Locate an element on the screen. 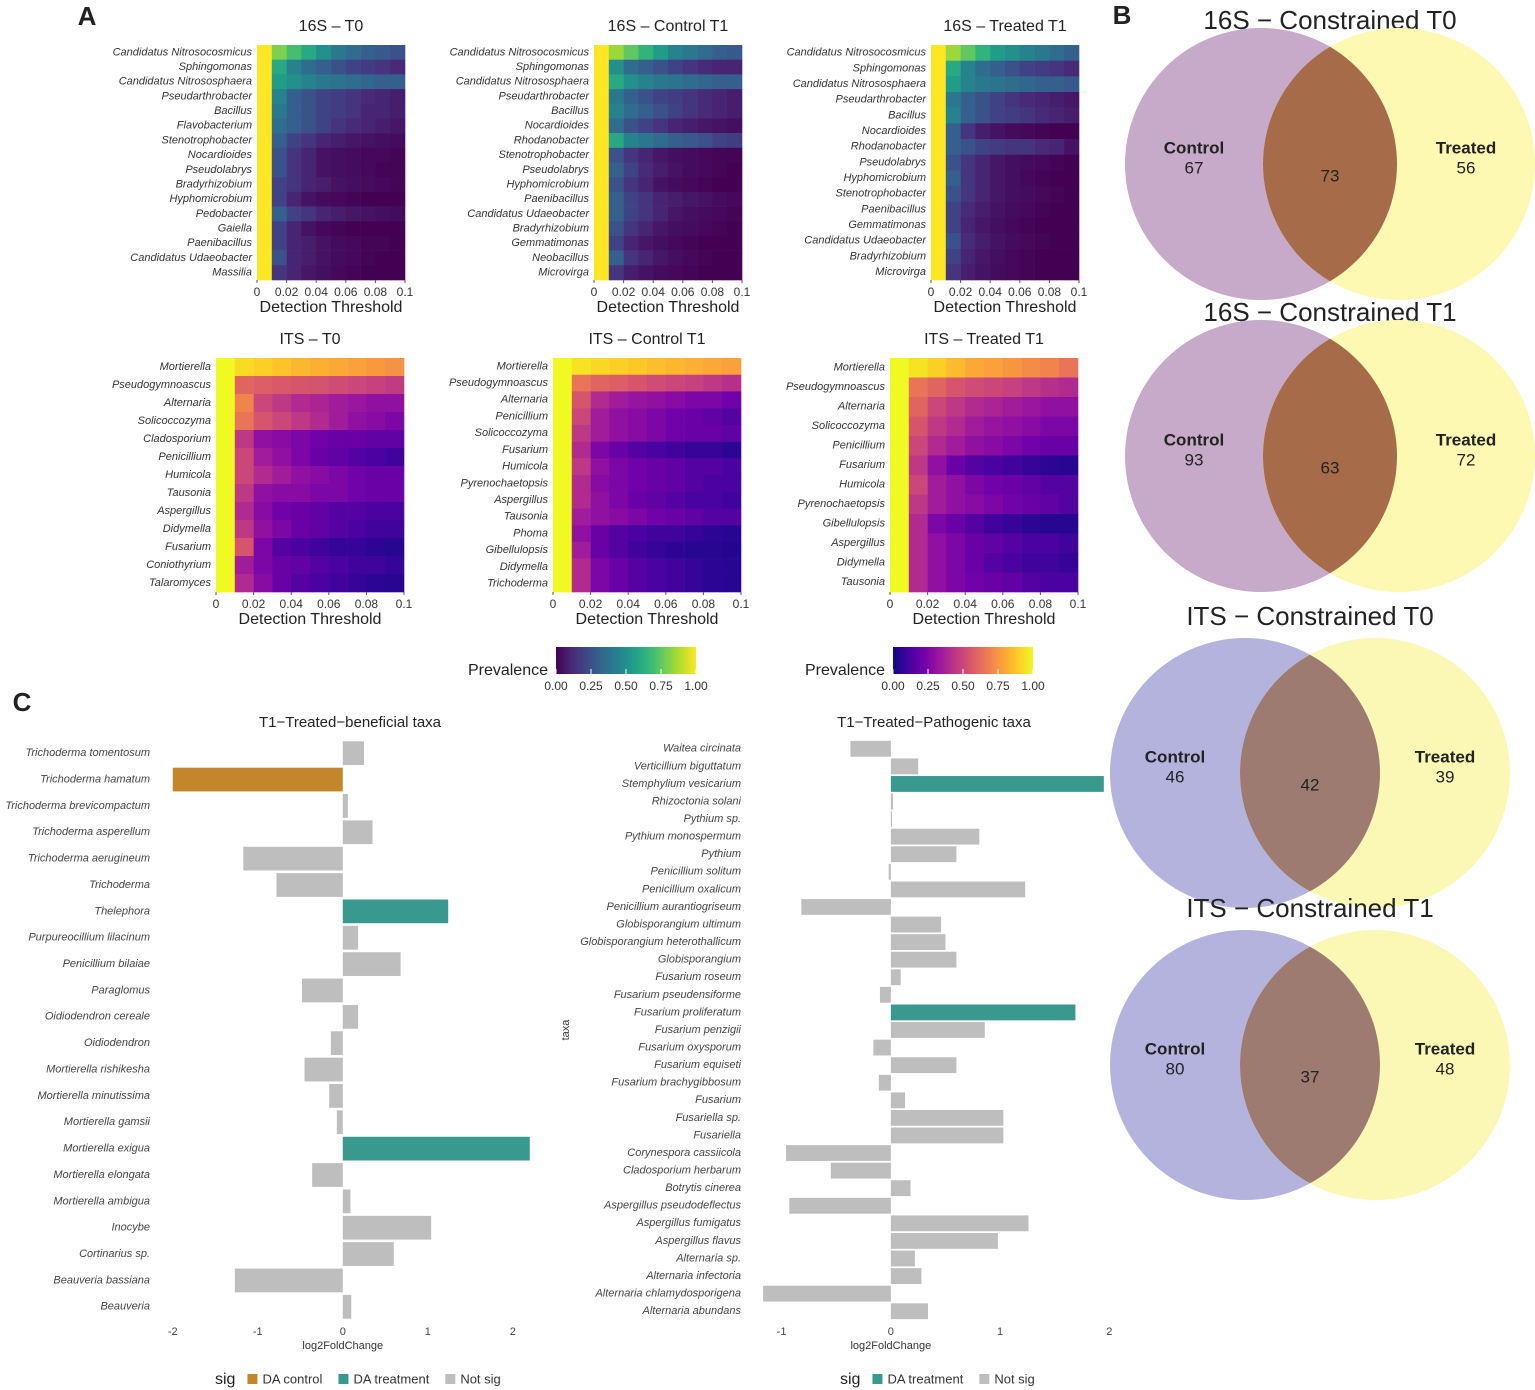 This screenshot has width=1535, height=1390. y-tick-label: Cladosporium herbarum is located at coordinates (682, 1171).